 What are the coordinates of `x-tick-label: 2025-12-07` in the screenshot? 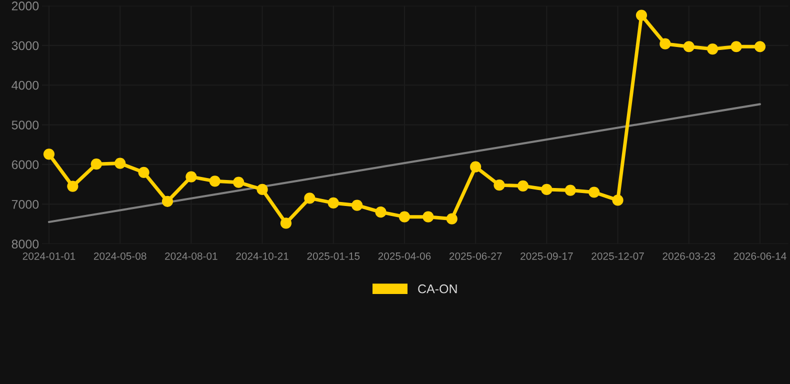 It's located at (618, 256).